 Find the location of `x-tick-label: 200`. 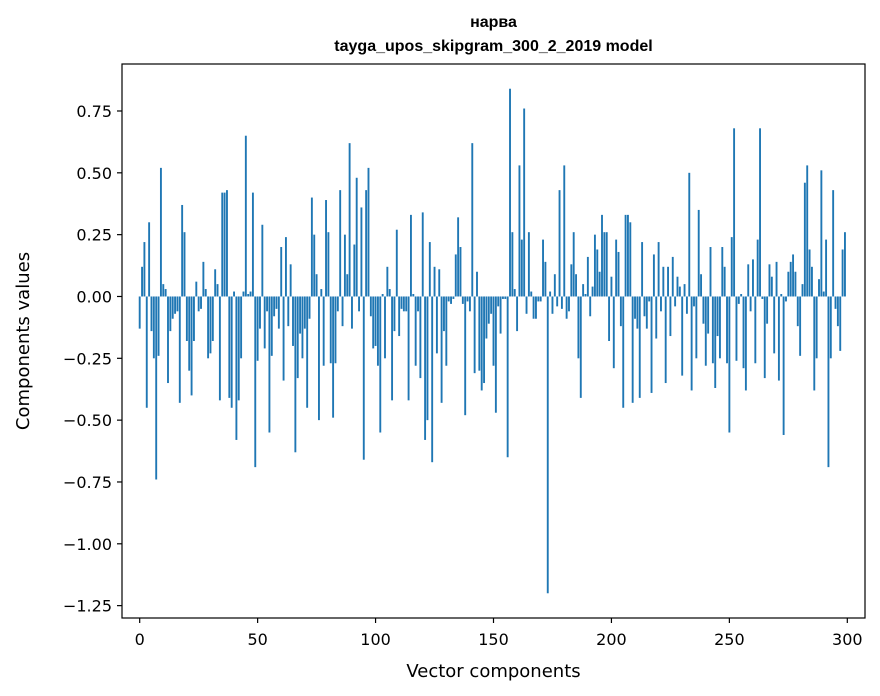

x-tick-label: 200 is located at coordinates (611, 639).